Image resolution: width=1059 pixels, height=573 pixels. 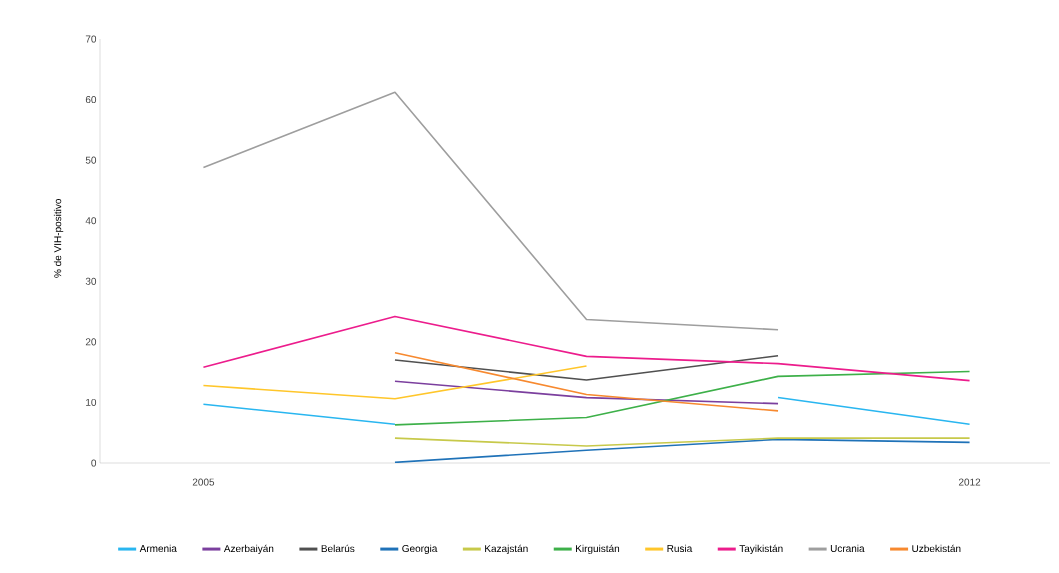 What do you see at coordinates (680, 548) in the screenshot?
I see `legend-label: Rusia` at bounding box center [680, 548].